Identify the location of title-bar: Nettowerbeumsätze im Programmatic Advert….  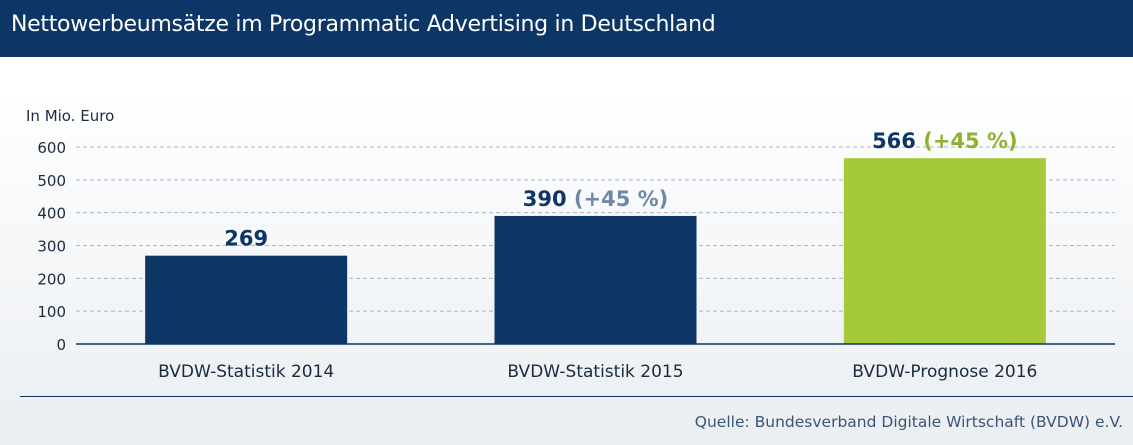
(566, 28).